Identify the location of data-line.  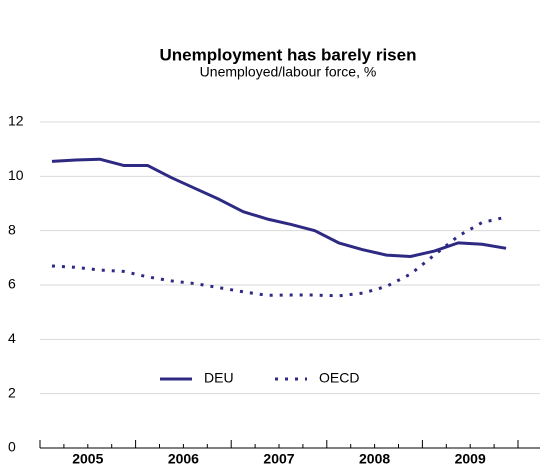
(279, 256).